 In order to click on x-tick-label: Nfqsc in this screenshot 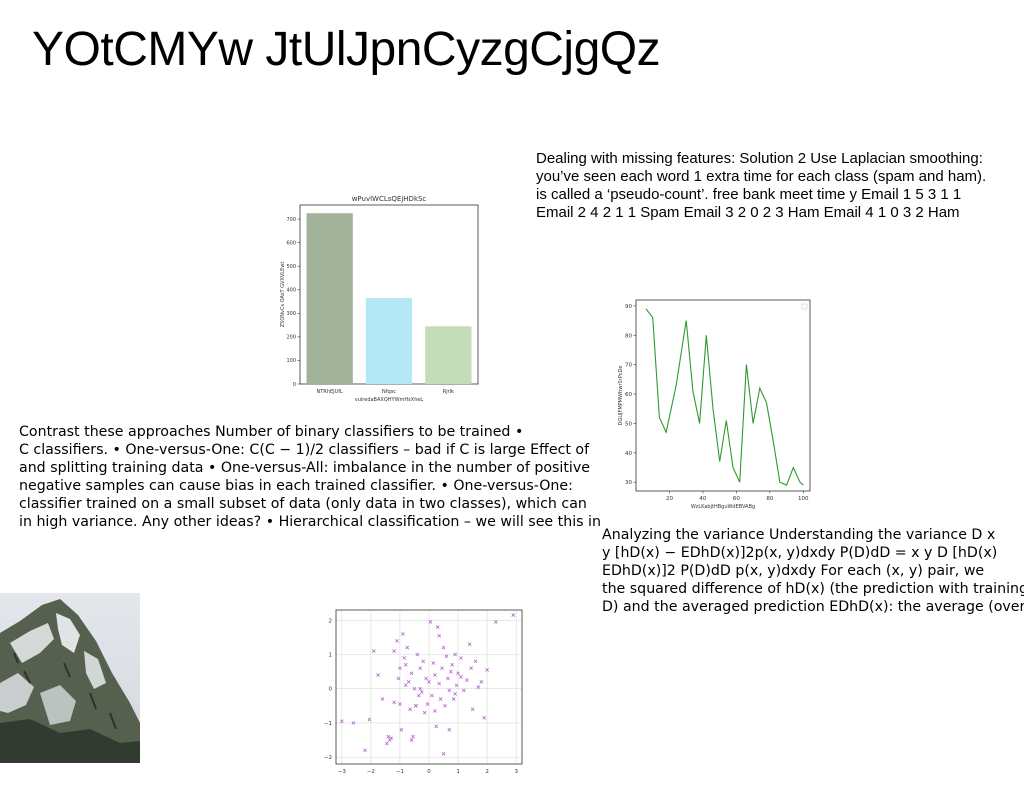, I will do `click(389, 392)`.